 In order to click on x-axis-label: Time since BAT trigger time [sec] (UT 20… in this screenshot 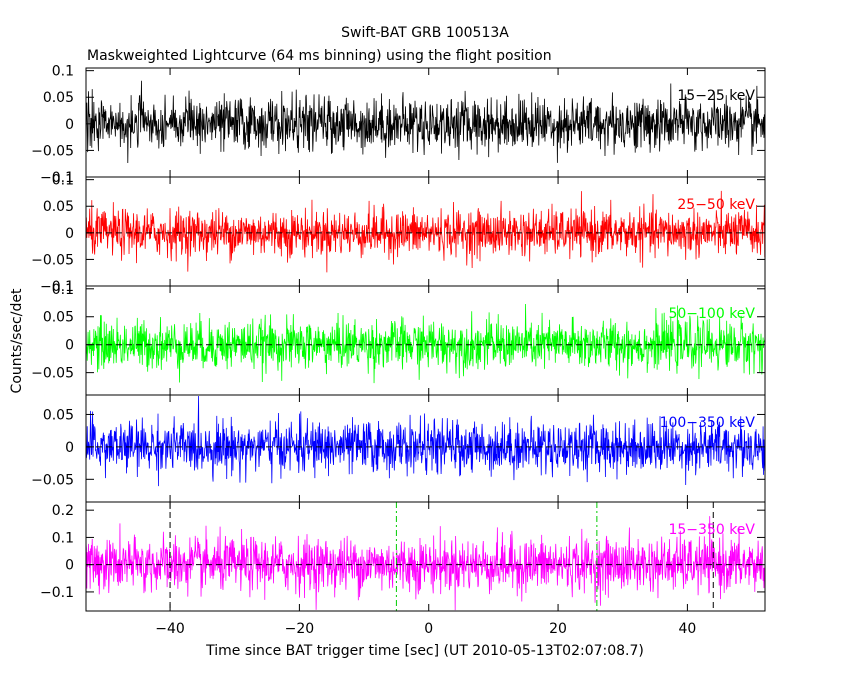, I will do `click(424, 651)`.